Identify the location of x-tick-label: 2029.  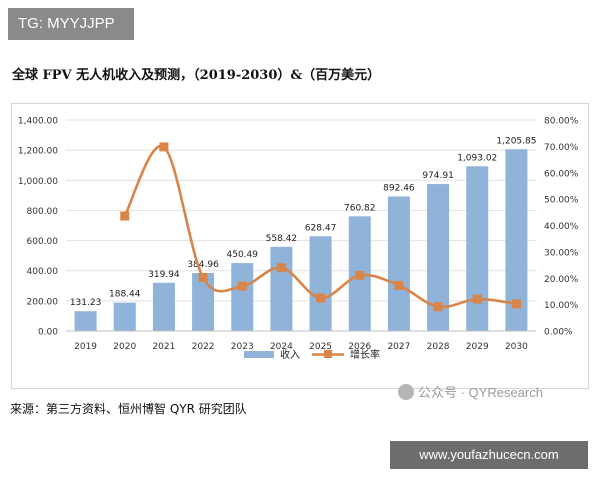
(477, 347).